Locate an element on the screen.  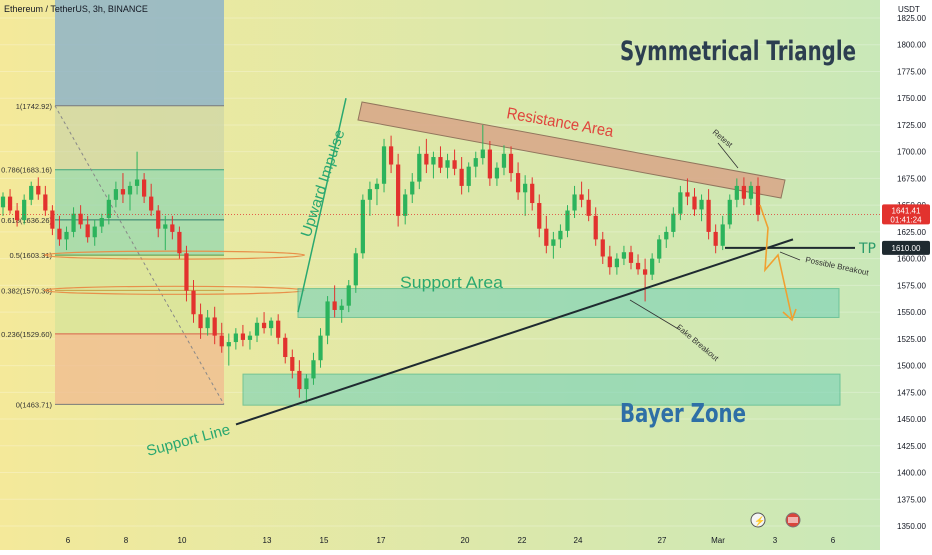
y-tick-label: 1425.00 is located at coordinates (911, 446).